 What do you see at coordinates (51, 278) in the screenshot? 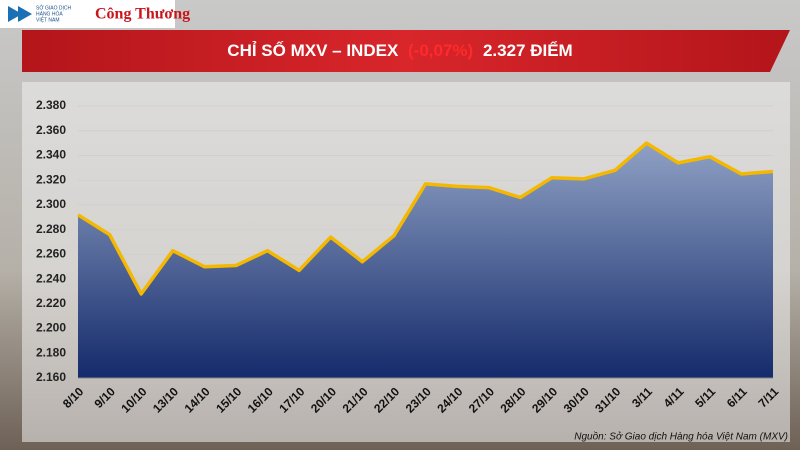
I see `y-tick-label: 2.240` at bounding box center [51, 278].